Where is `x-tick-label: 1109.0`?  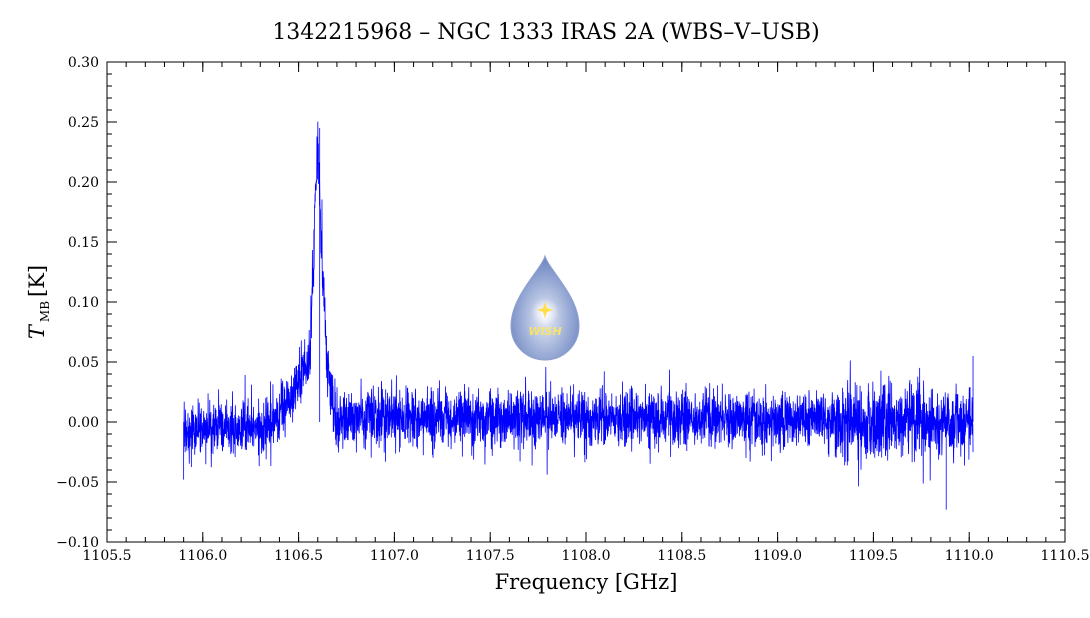
x-tick-label: 1109.0 is located at coordinates (777, 556).